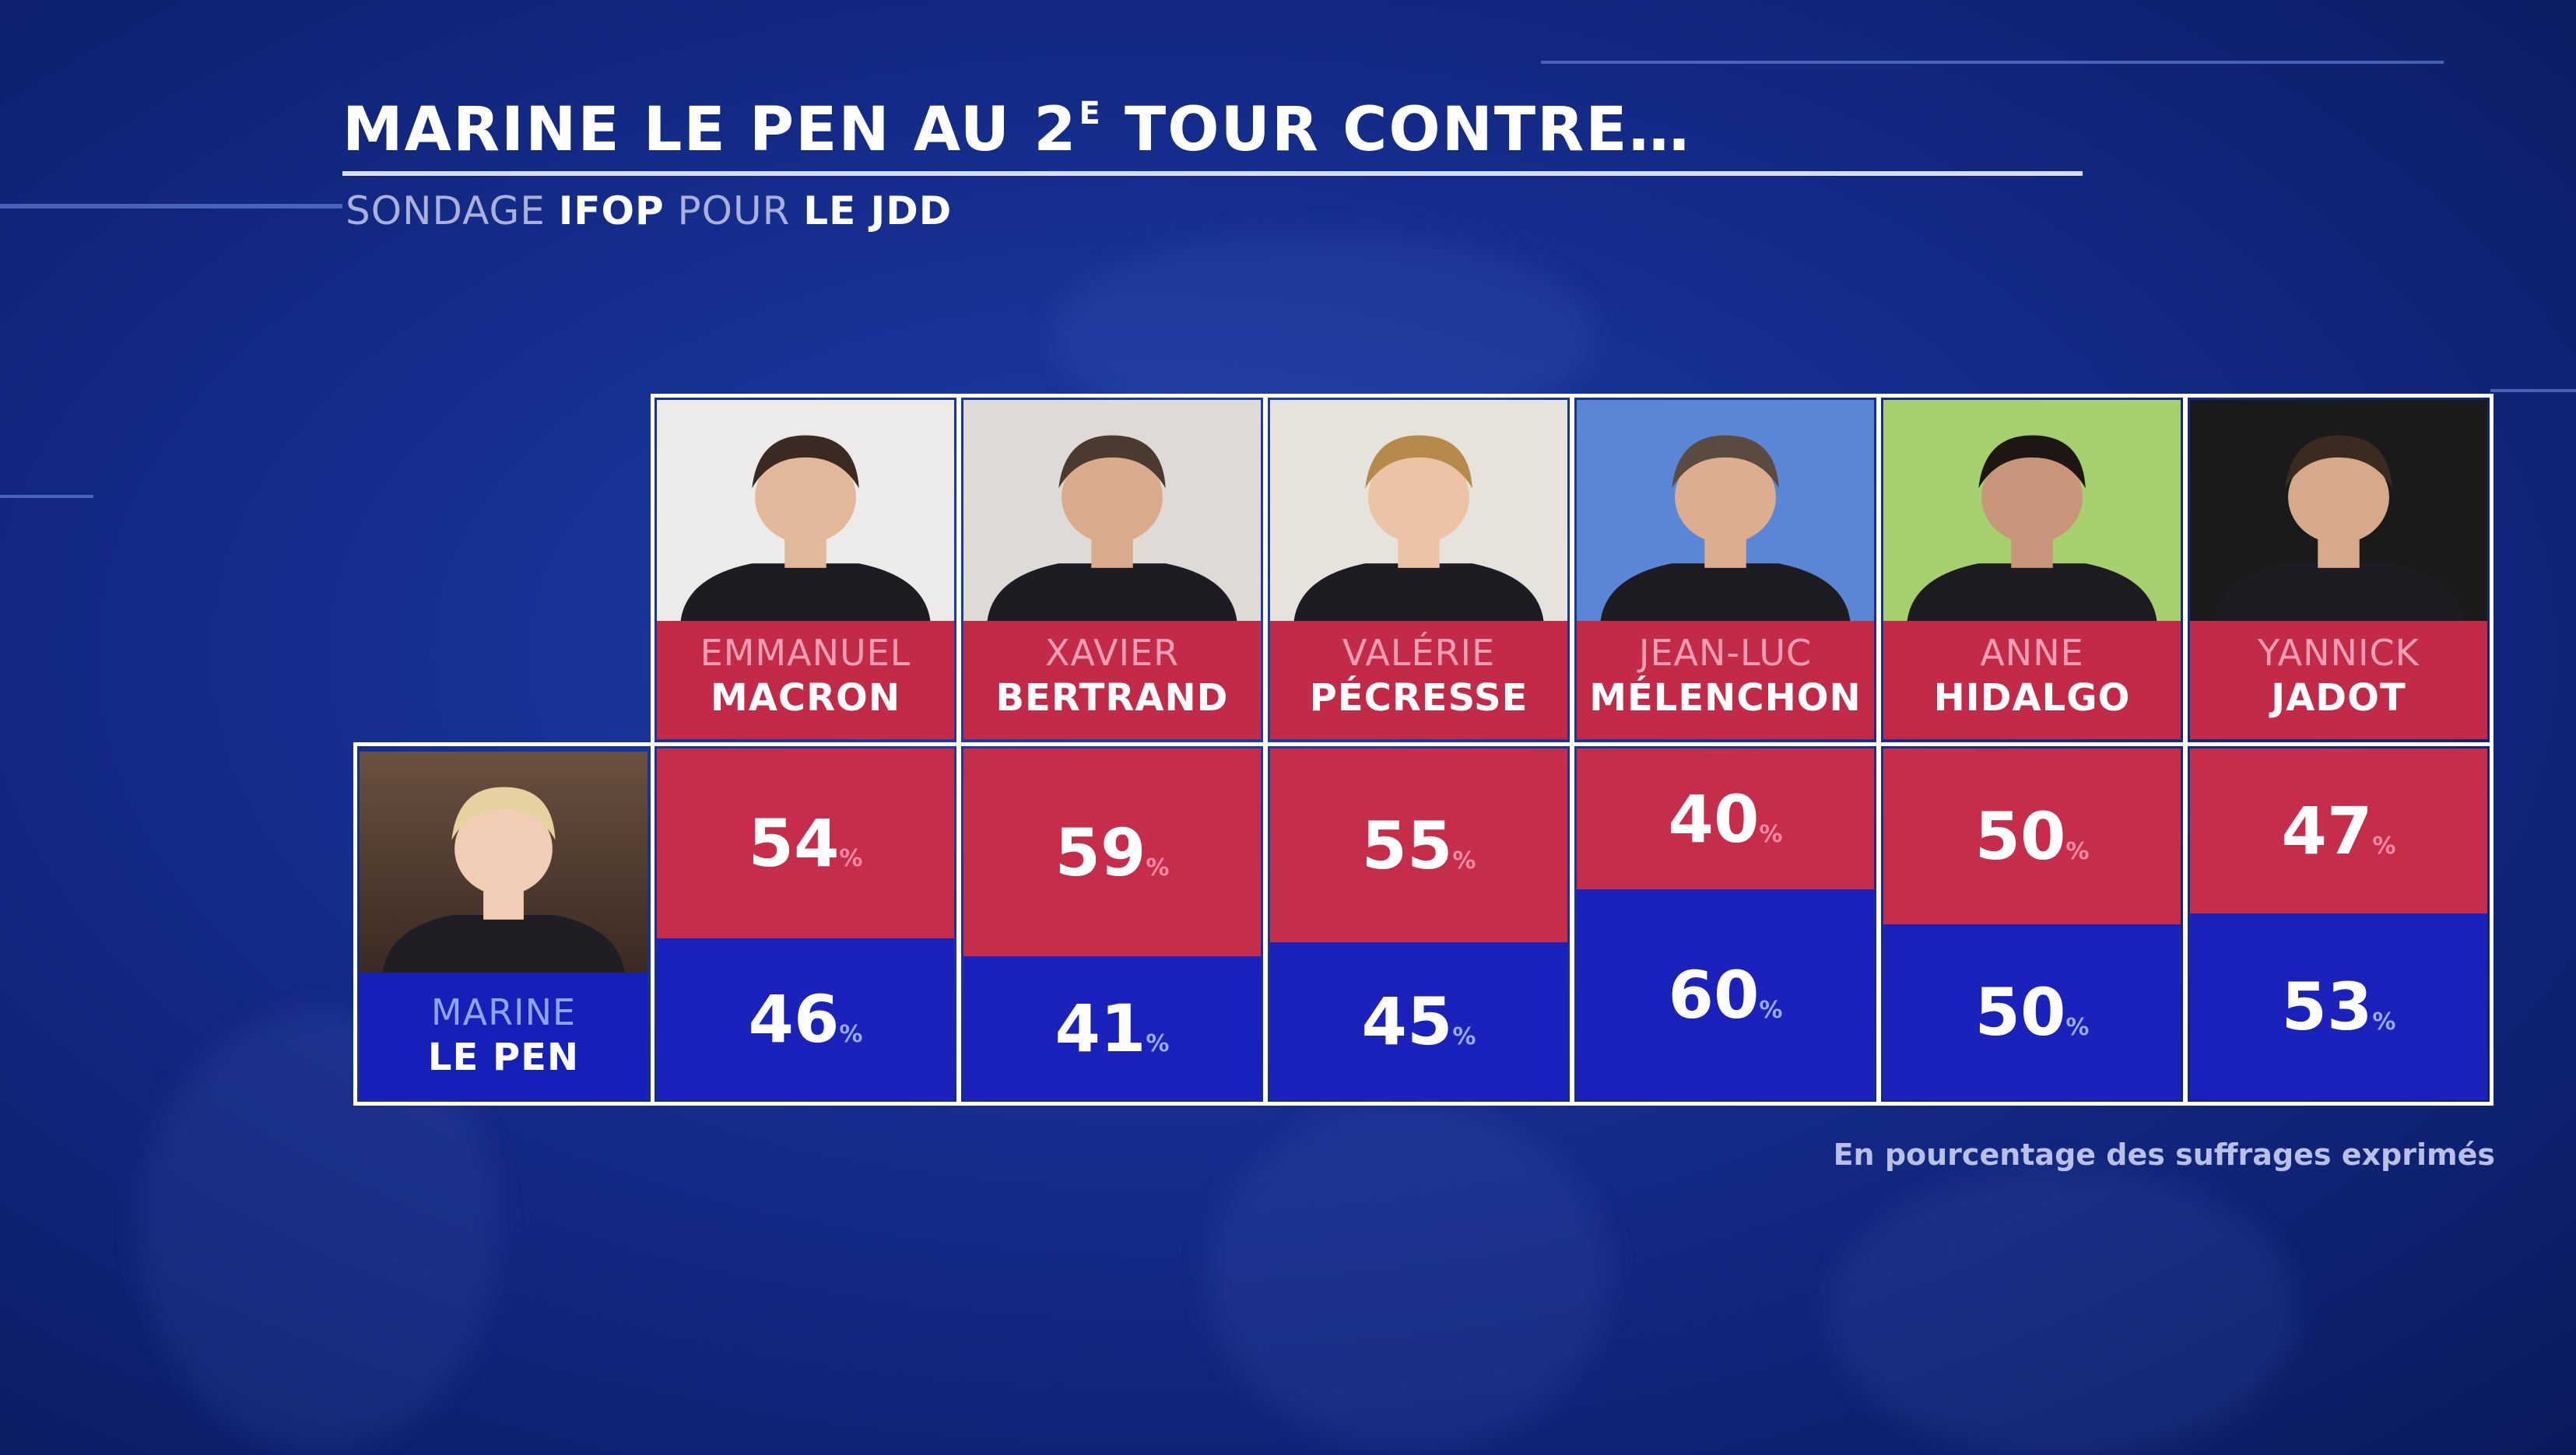 This screenshot has height=1455, width=2576. What do you see at coordinates (1714, 995) in the screenshot?
I see `data-label-le-pen-number: 60` at bounding box center [1714, 995].